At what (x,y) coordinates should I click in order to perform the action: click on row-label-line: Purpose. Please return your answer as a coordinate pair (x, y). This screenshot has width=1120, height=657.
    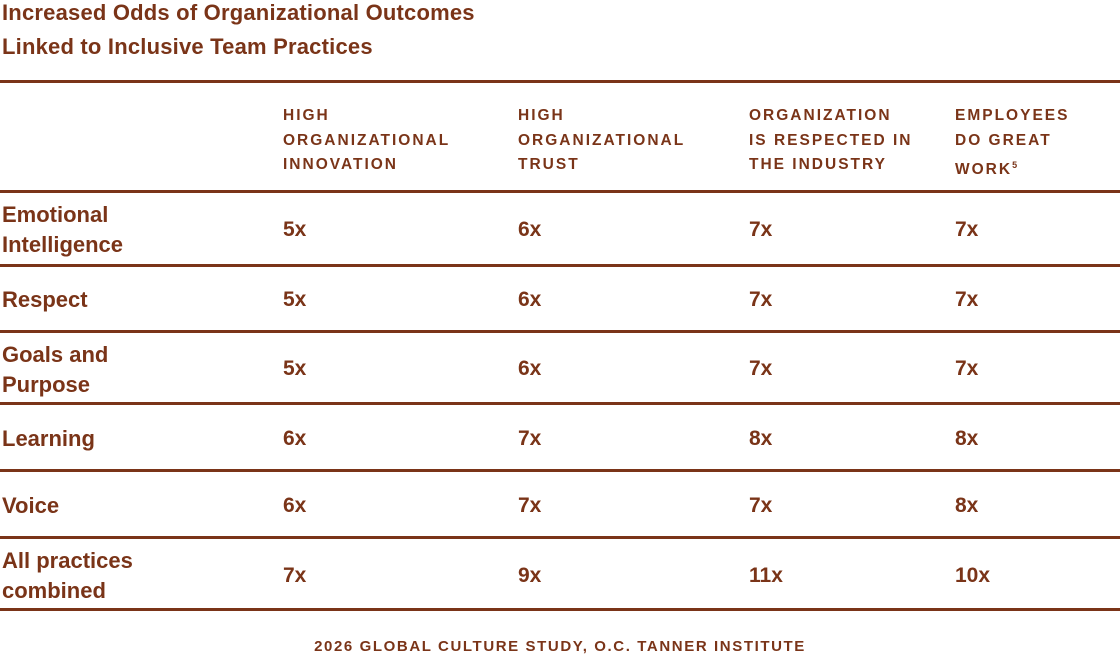
    Looking at the image, I should click on (46, 384).